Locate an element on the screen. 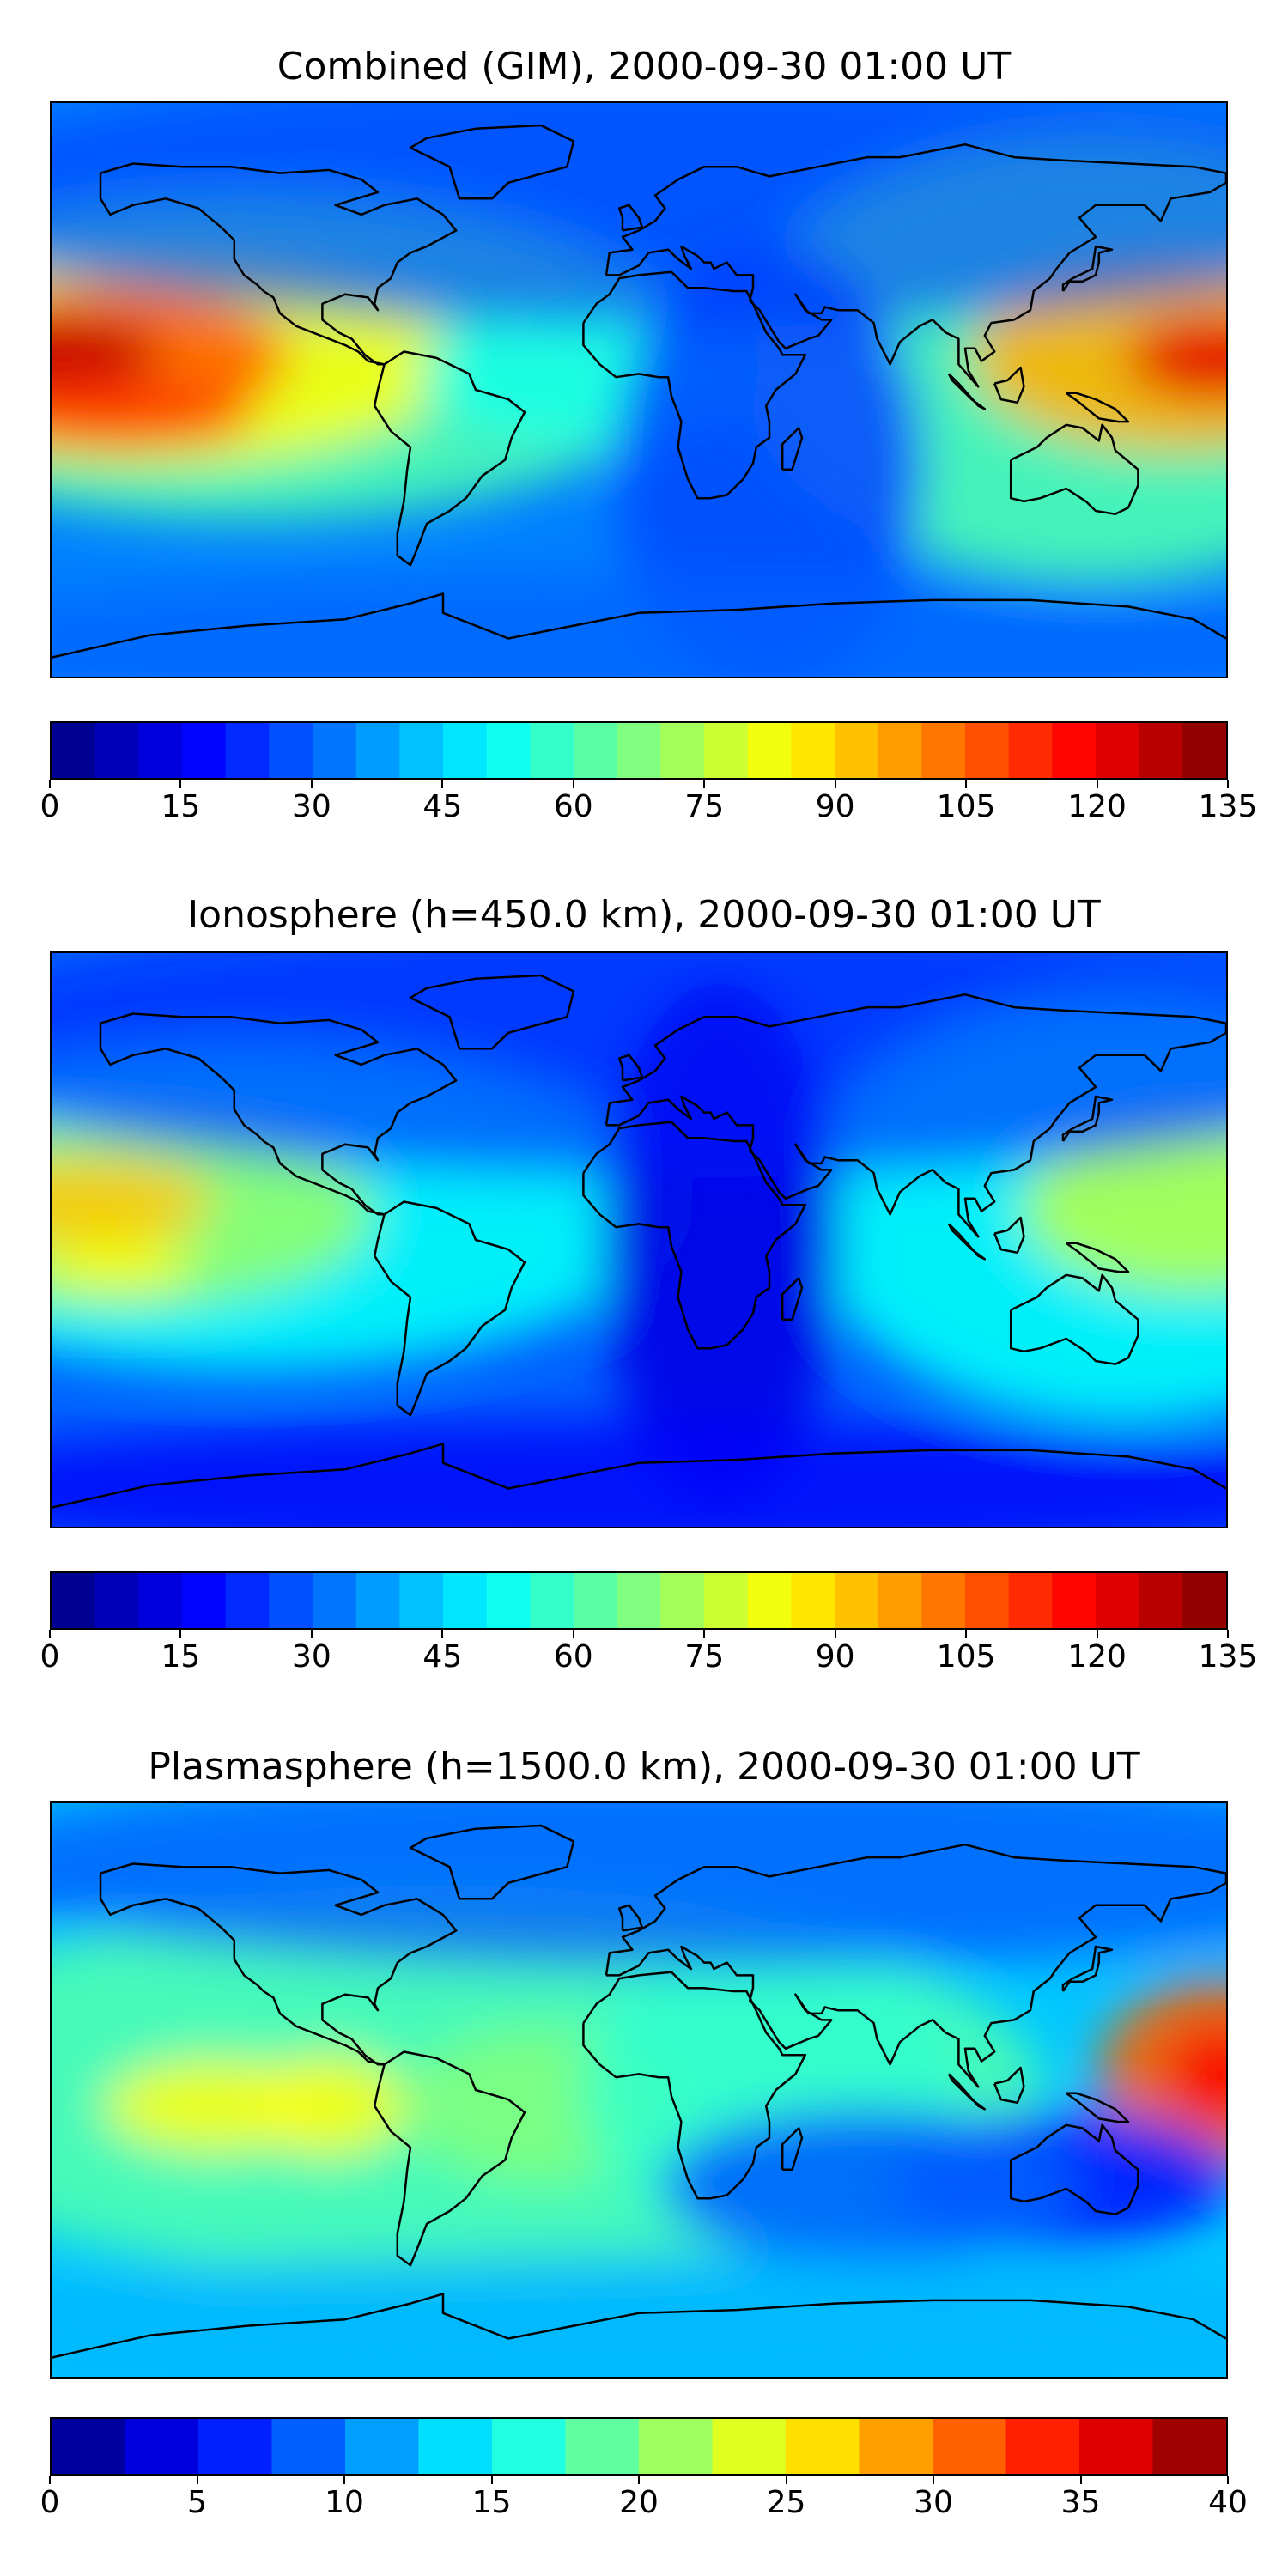 This screenshot has height=2576, width=1288. colorbar-tick-label: 75 is located at coordinates (704, 806).